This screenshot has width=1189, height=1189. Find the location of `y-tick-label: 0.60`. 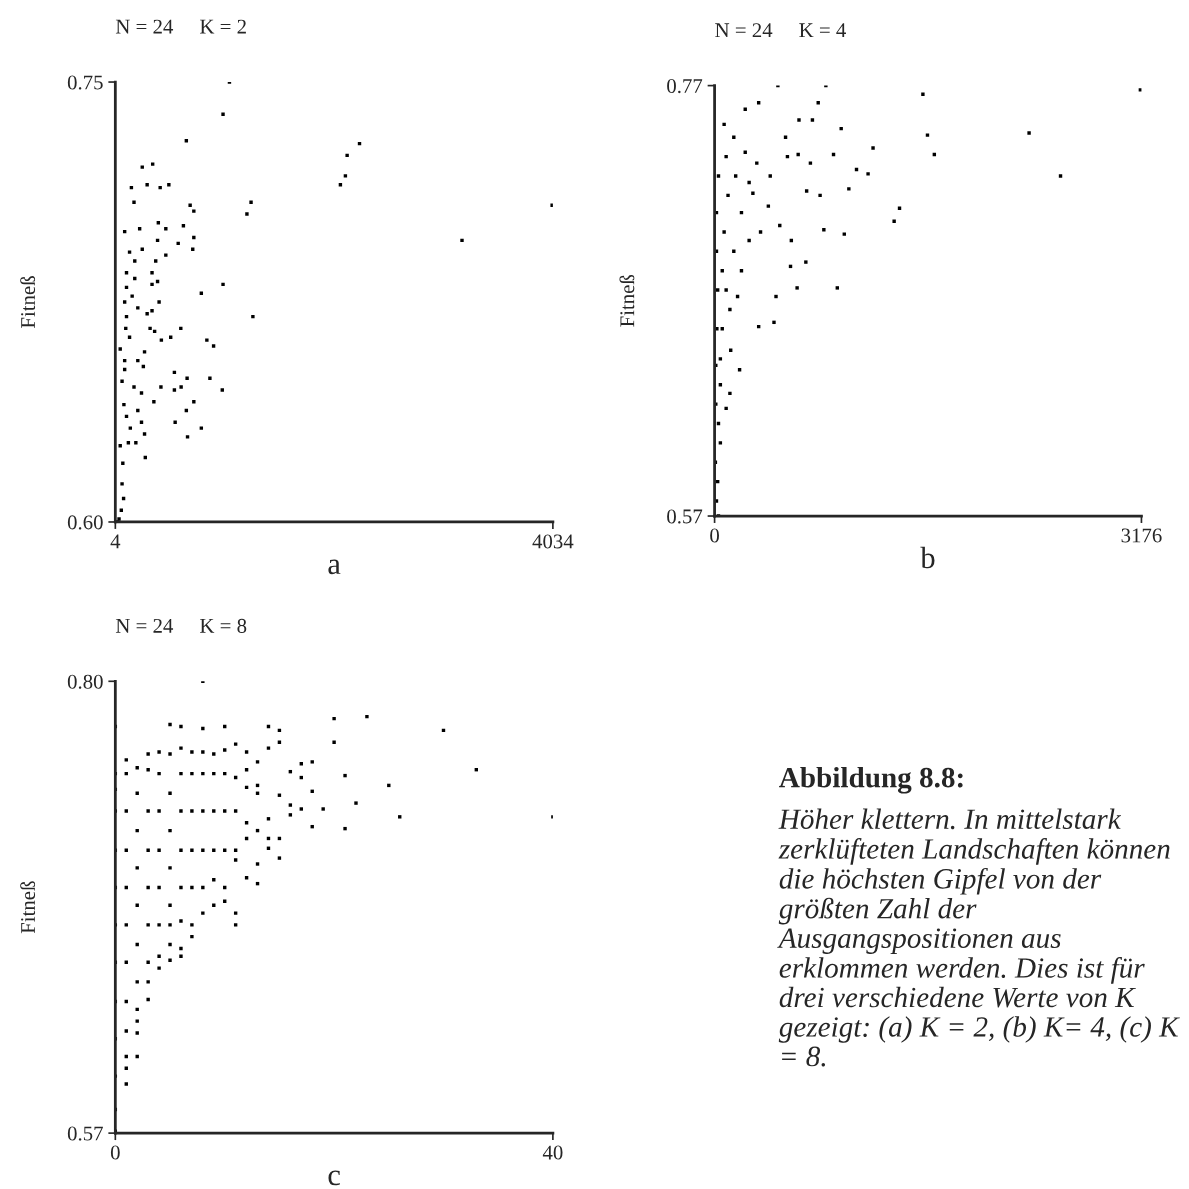

y-tick-label: 0.60 is located at coordinates (85, 522).